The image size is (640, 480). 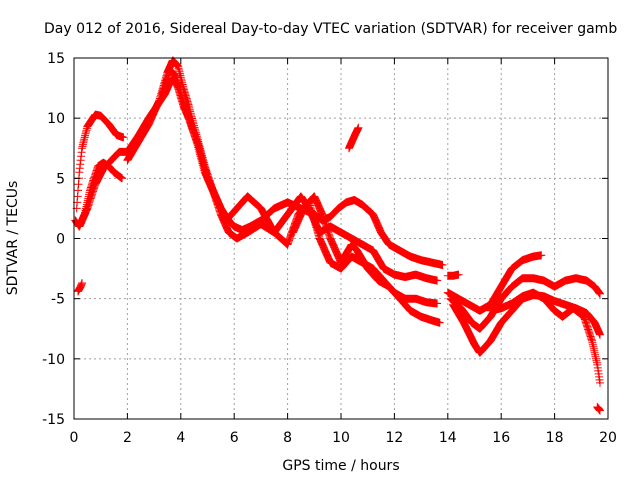 I want to click on x-tick-label: 18, so click(x=555, y=438).